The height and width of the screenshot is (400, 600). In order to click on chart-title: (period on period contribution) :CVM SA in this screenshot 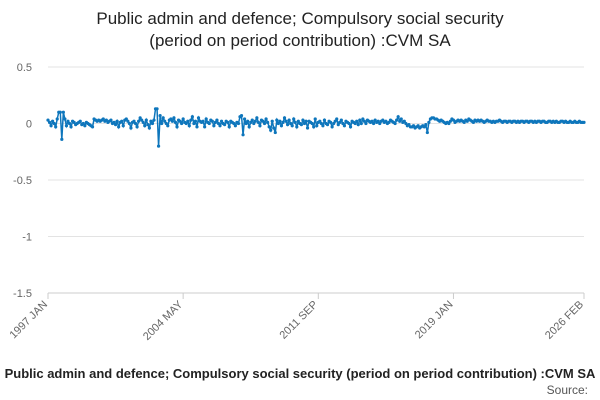, I will do `click(300, 40)`.